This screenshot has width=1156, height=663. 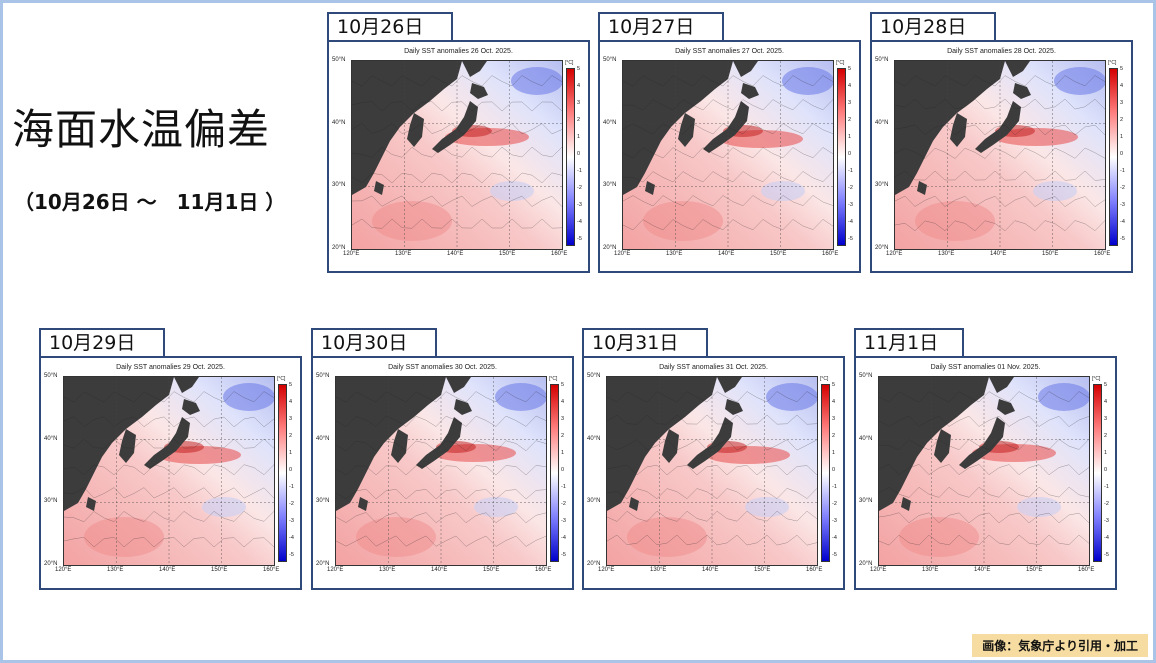 I want to click on panel-date-tab: 10月28日, so click(x=933, y=27).